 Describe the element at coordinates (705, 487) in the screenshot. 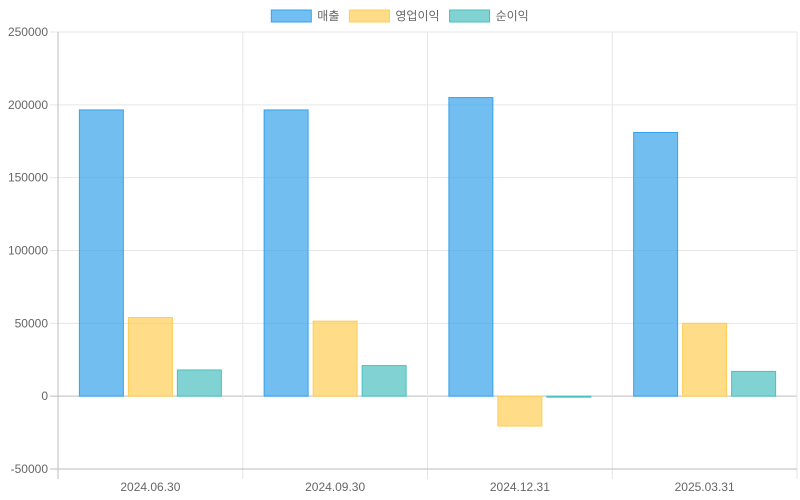

I see `x-tick-label: 2025.03.31` at that location.